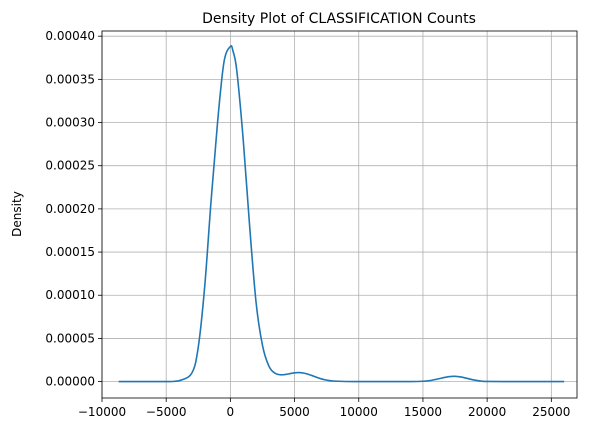  Describe the element at coordinates (102, 412) in the screenshot. I see `x-tick-label: −10000` at that location.